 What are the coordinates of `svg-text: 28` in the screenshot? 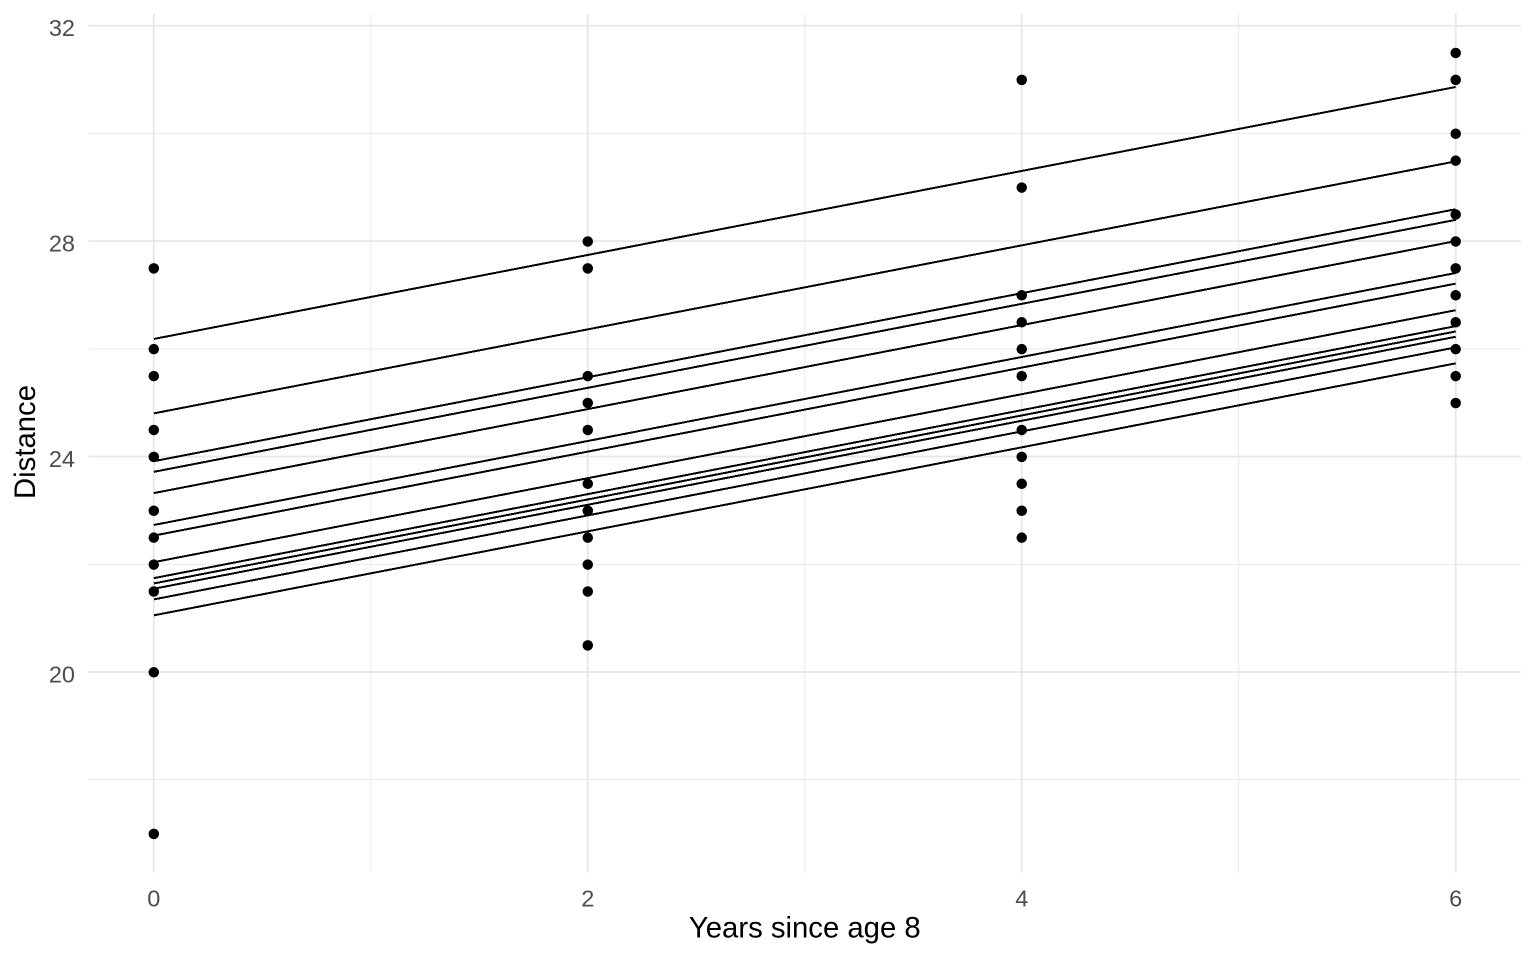 It's located at (62, 244).